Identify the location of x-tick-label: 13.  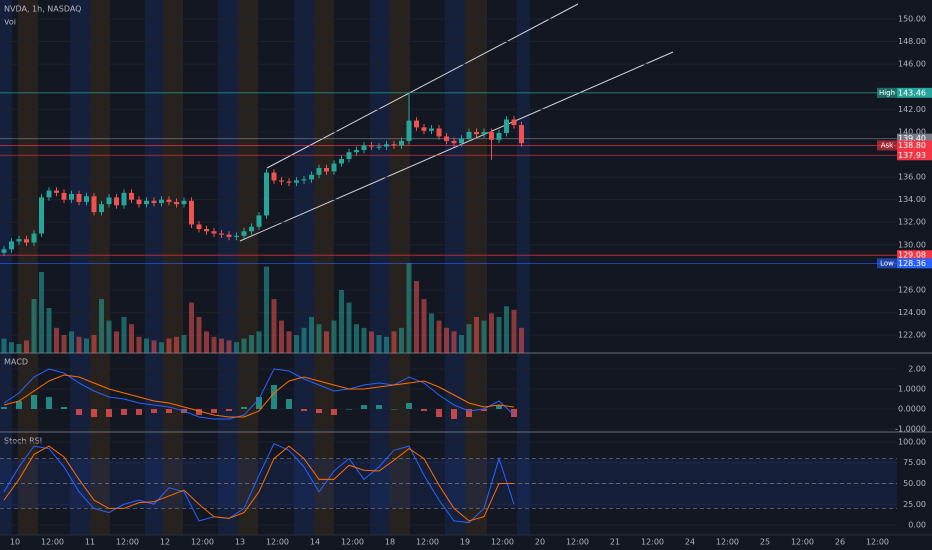
(240, 542).